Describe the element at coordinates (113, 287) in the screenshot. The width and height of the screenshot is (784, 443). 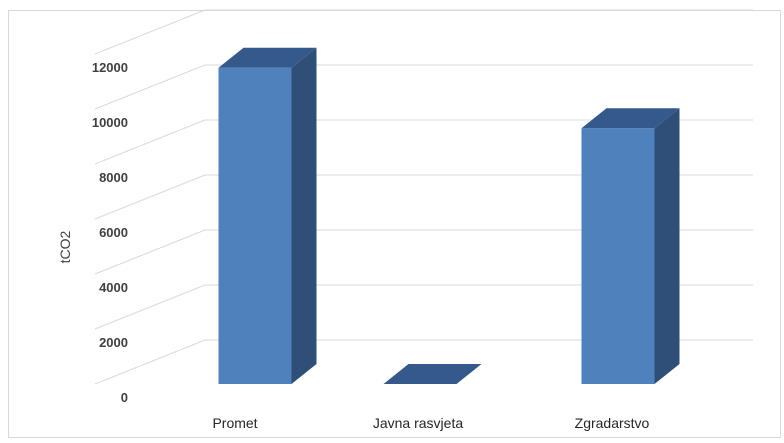
I see `y-tick-label: 4000` at that location.